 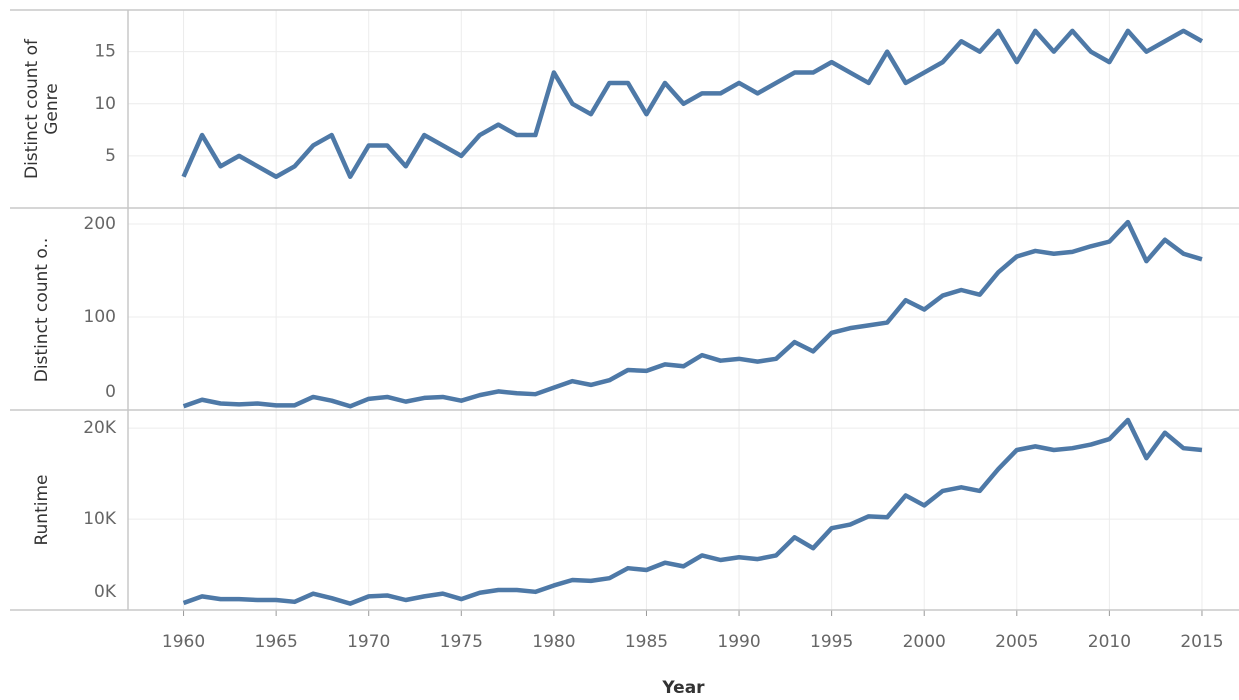 I want to click on x-tick-label: 1990, so click(x=738, y=642).